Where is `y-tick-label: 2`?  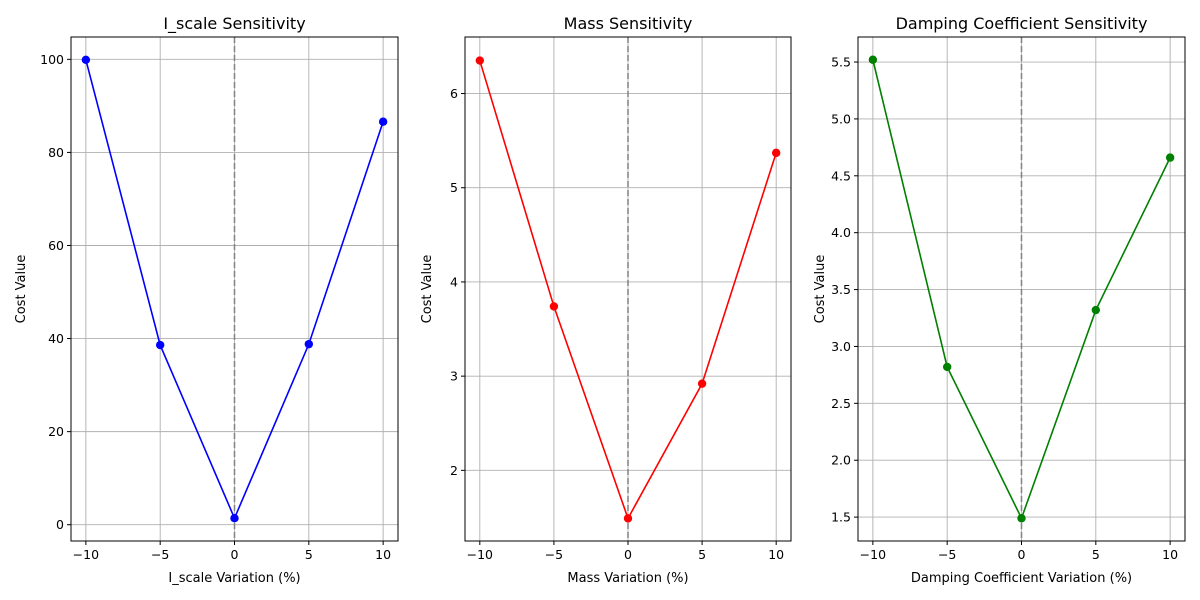 y-tick-label: 2 is located at coordinates (454, 470).